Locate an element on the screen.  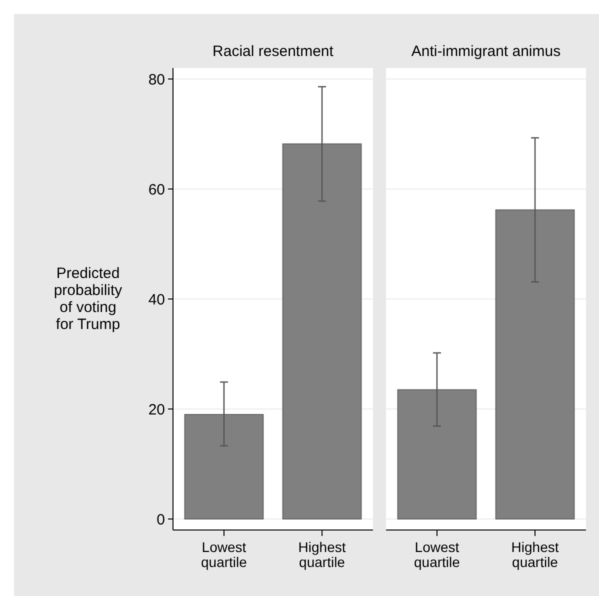
y-tick-label: 0 is located at coordinates (160, 519).